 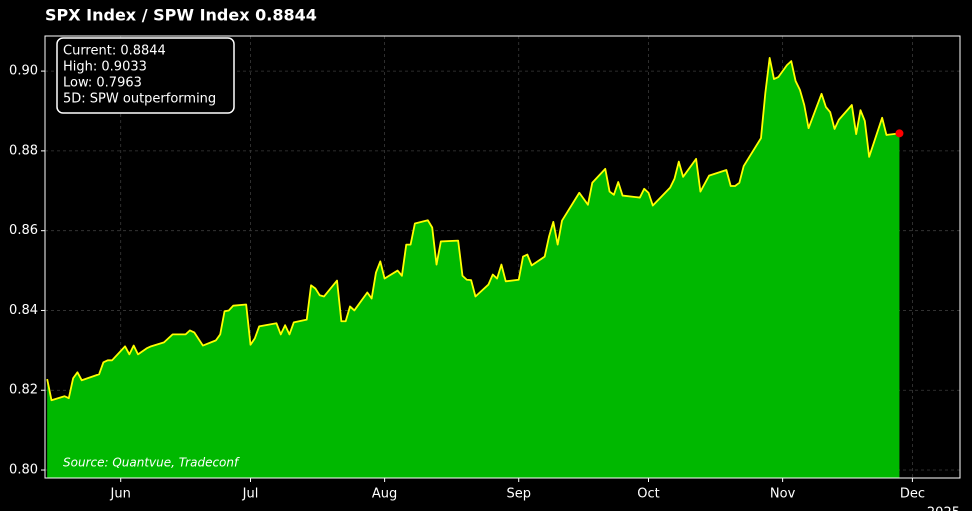 I want to click on x-tick-label: Nov, so click(x=783, y=494).